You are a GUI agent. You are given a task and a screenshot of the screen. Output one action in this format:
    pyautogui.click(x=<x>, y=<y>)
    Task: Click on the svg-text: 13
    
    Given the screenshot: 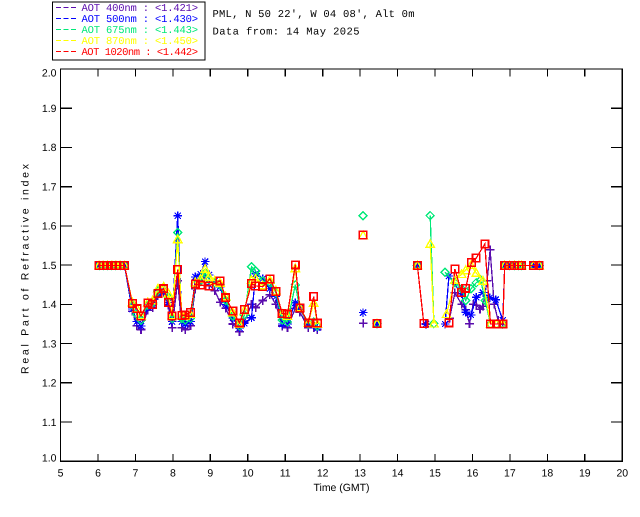 What is the action you would take?
    pyautogui.click(x=360, y=474)
    